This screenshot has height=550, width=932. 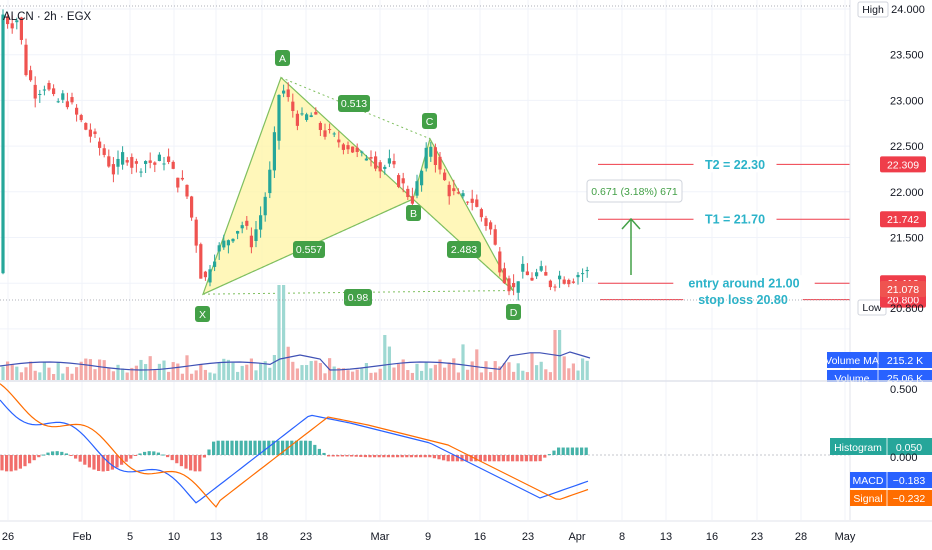 I want to click on svg-text: 0.513, so click(x=354, y=104).